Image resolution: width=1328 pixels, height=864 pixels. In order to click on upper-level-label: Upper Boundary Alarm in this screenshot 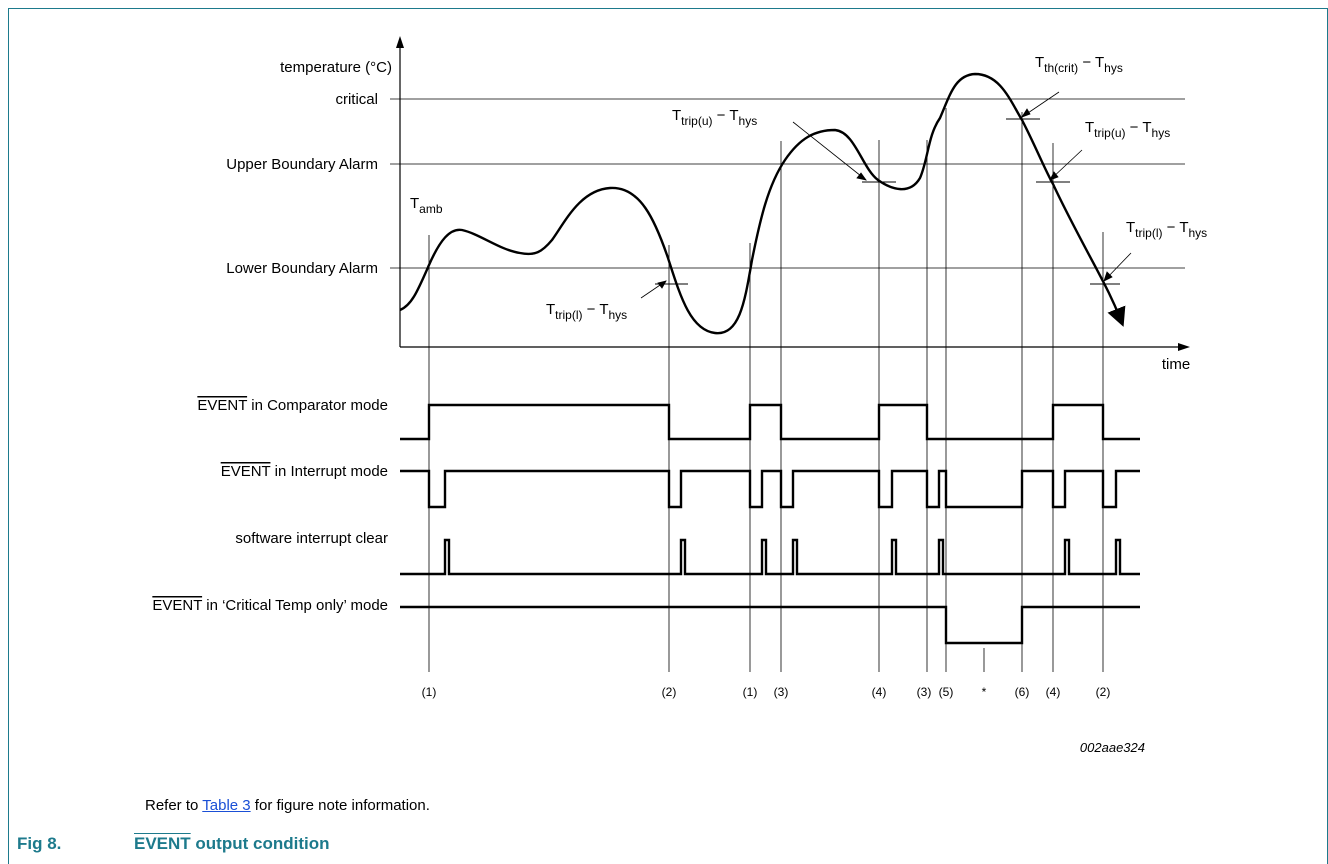, I will do `click(302, 164)`.